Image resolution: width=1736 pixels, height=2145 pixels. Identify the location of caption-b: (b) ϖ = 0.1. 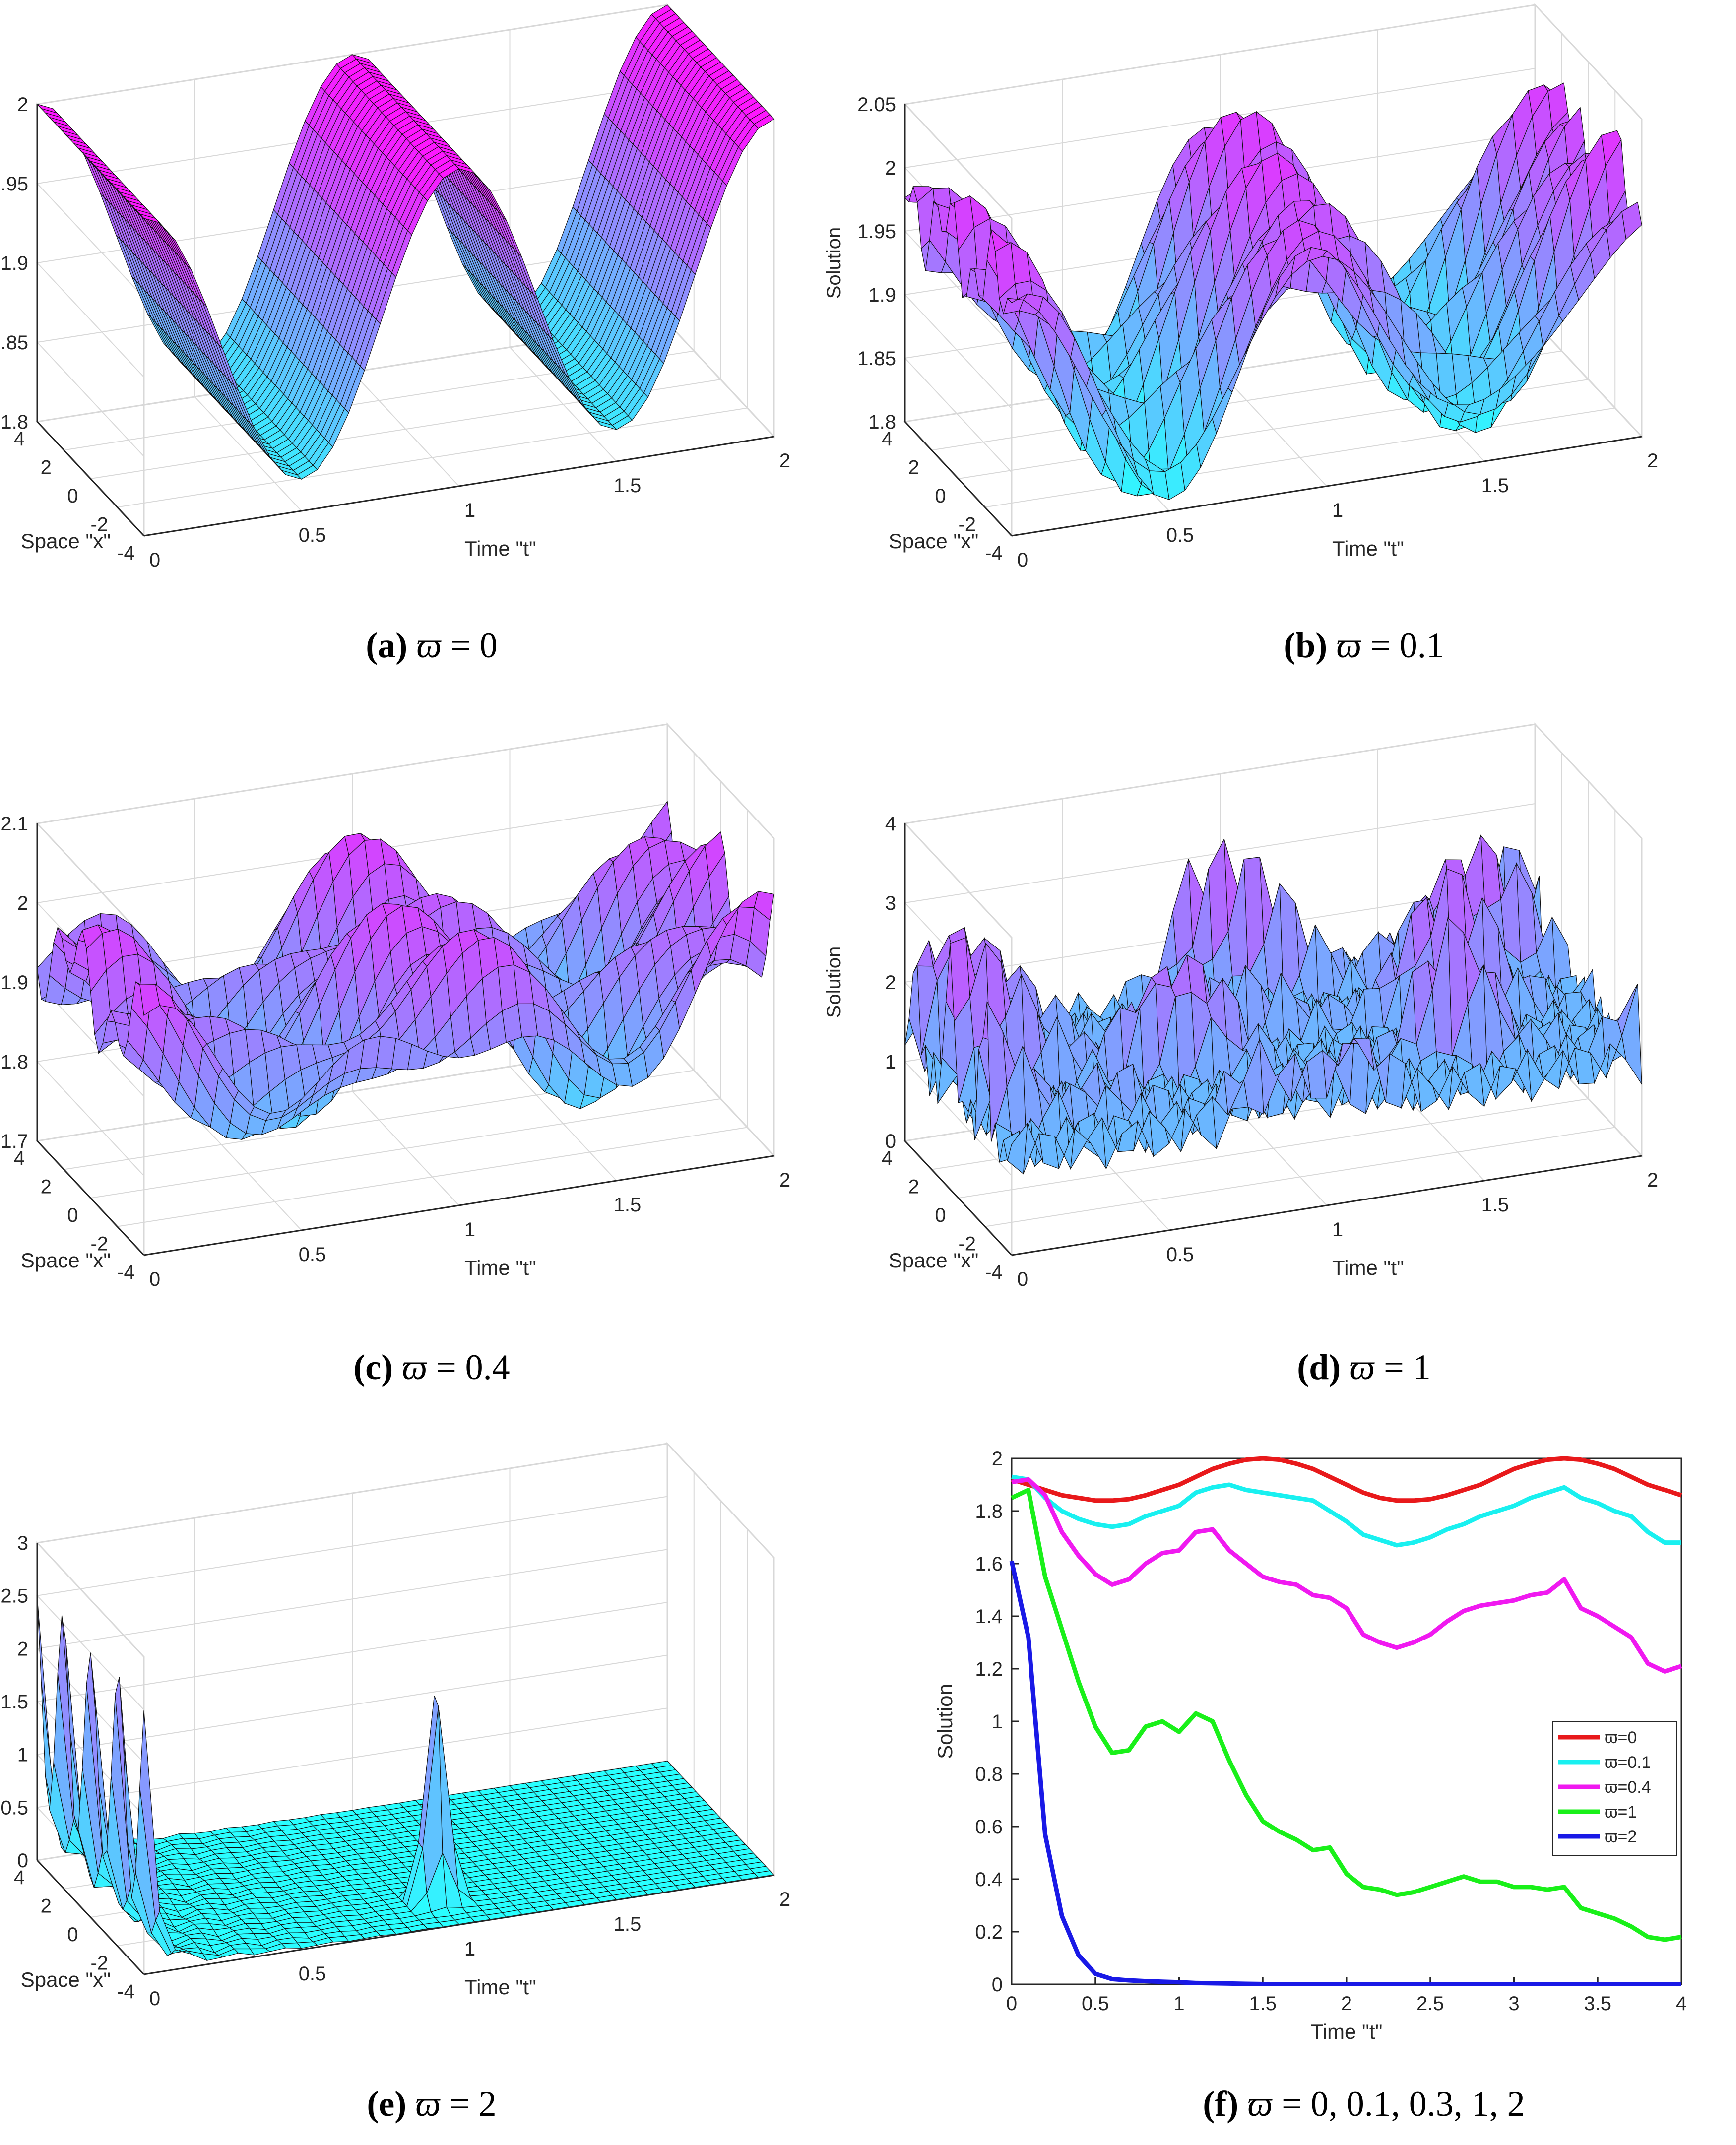
(1364, 645).